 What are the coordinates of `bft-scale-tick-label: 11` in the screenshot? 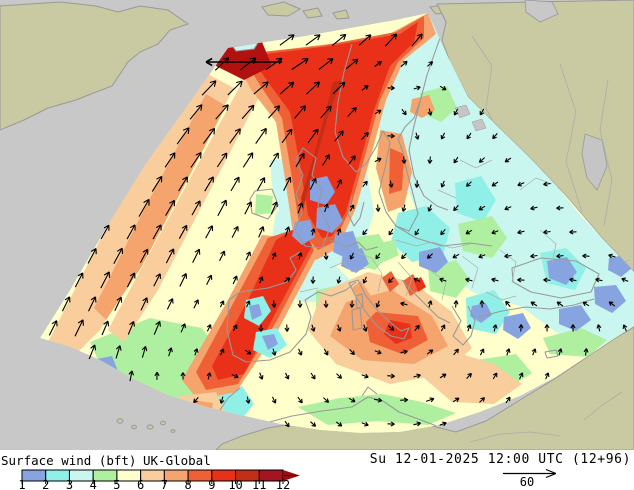 It's located at (259, 484).